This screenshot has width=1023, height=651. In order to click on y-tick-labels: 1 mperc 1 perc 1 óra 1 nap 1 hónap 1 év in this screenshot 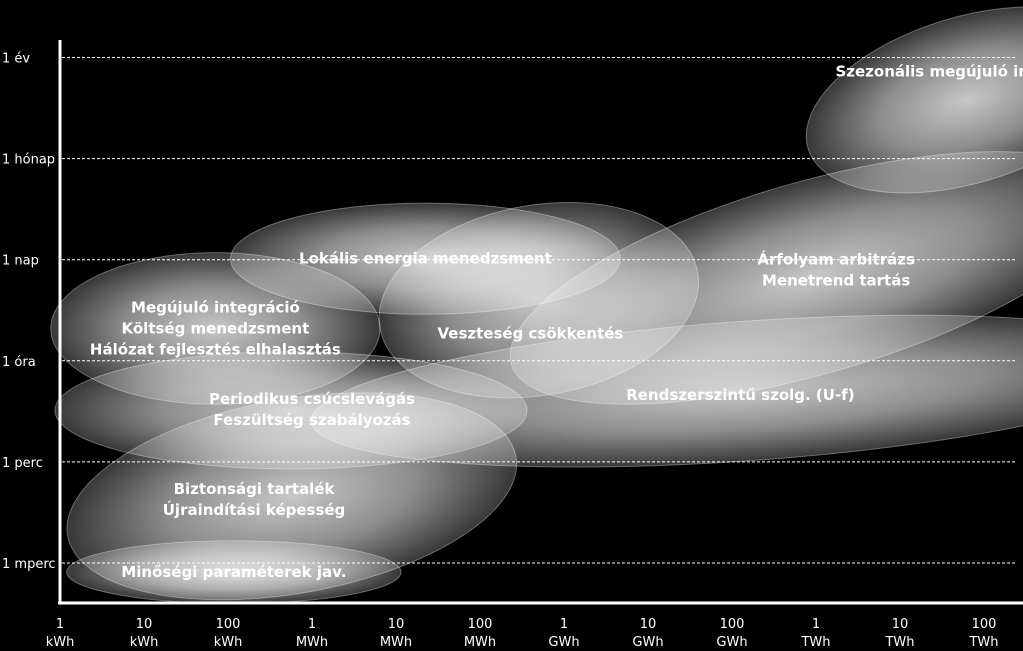, I will do `click(29, 312)`.